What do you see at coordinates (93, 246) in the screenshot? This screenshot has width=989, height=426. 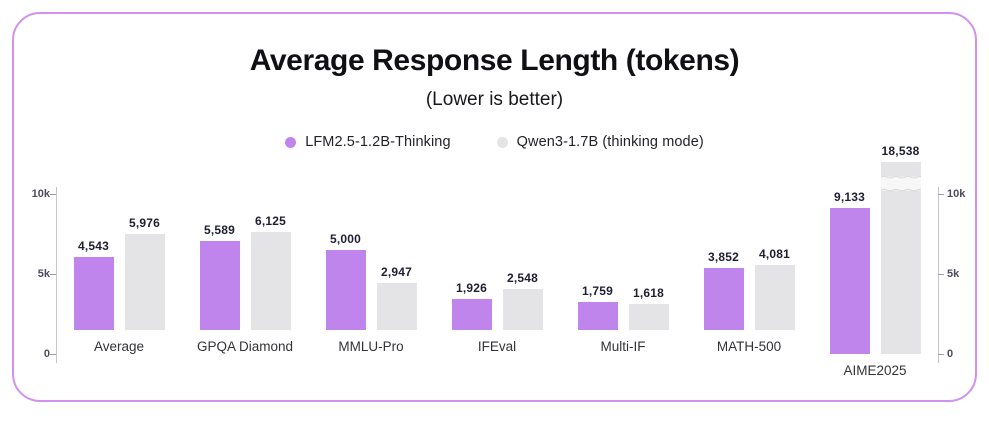 I see `bar-value-label: 4,543` at bounding box center [93, 246].